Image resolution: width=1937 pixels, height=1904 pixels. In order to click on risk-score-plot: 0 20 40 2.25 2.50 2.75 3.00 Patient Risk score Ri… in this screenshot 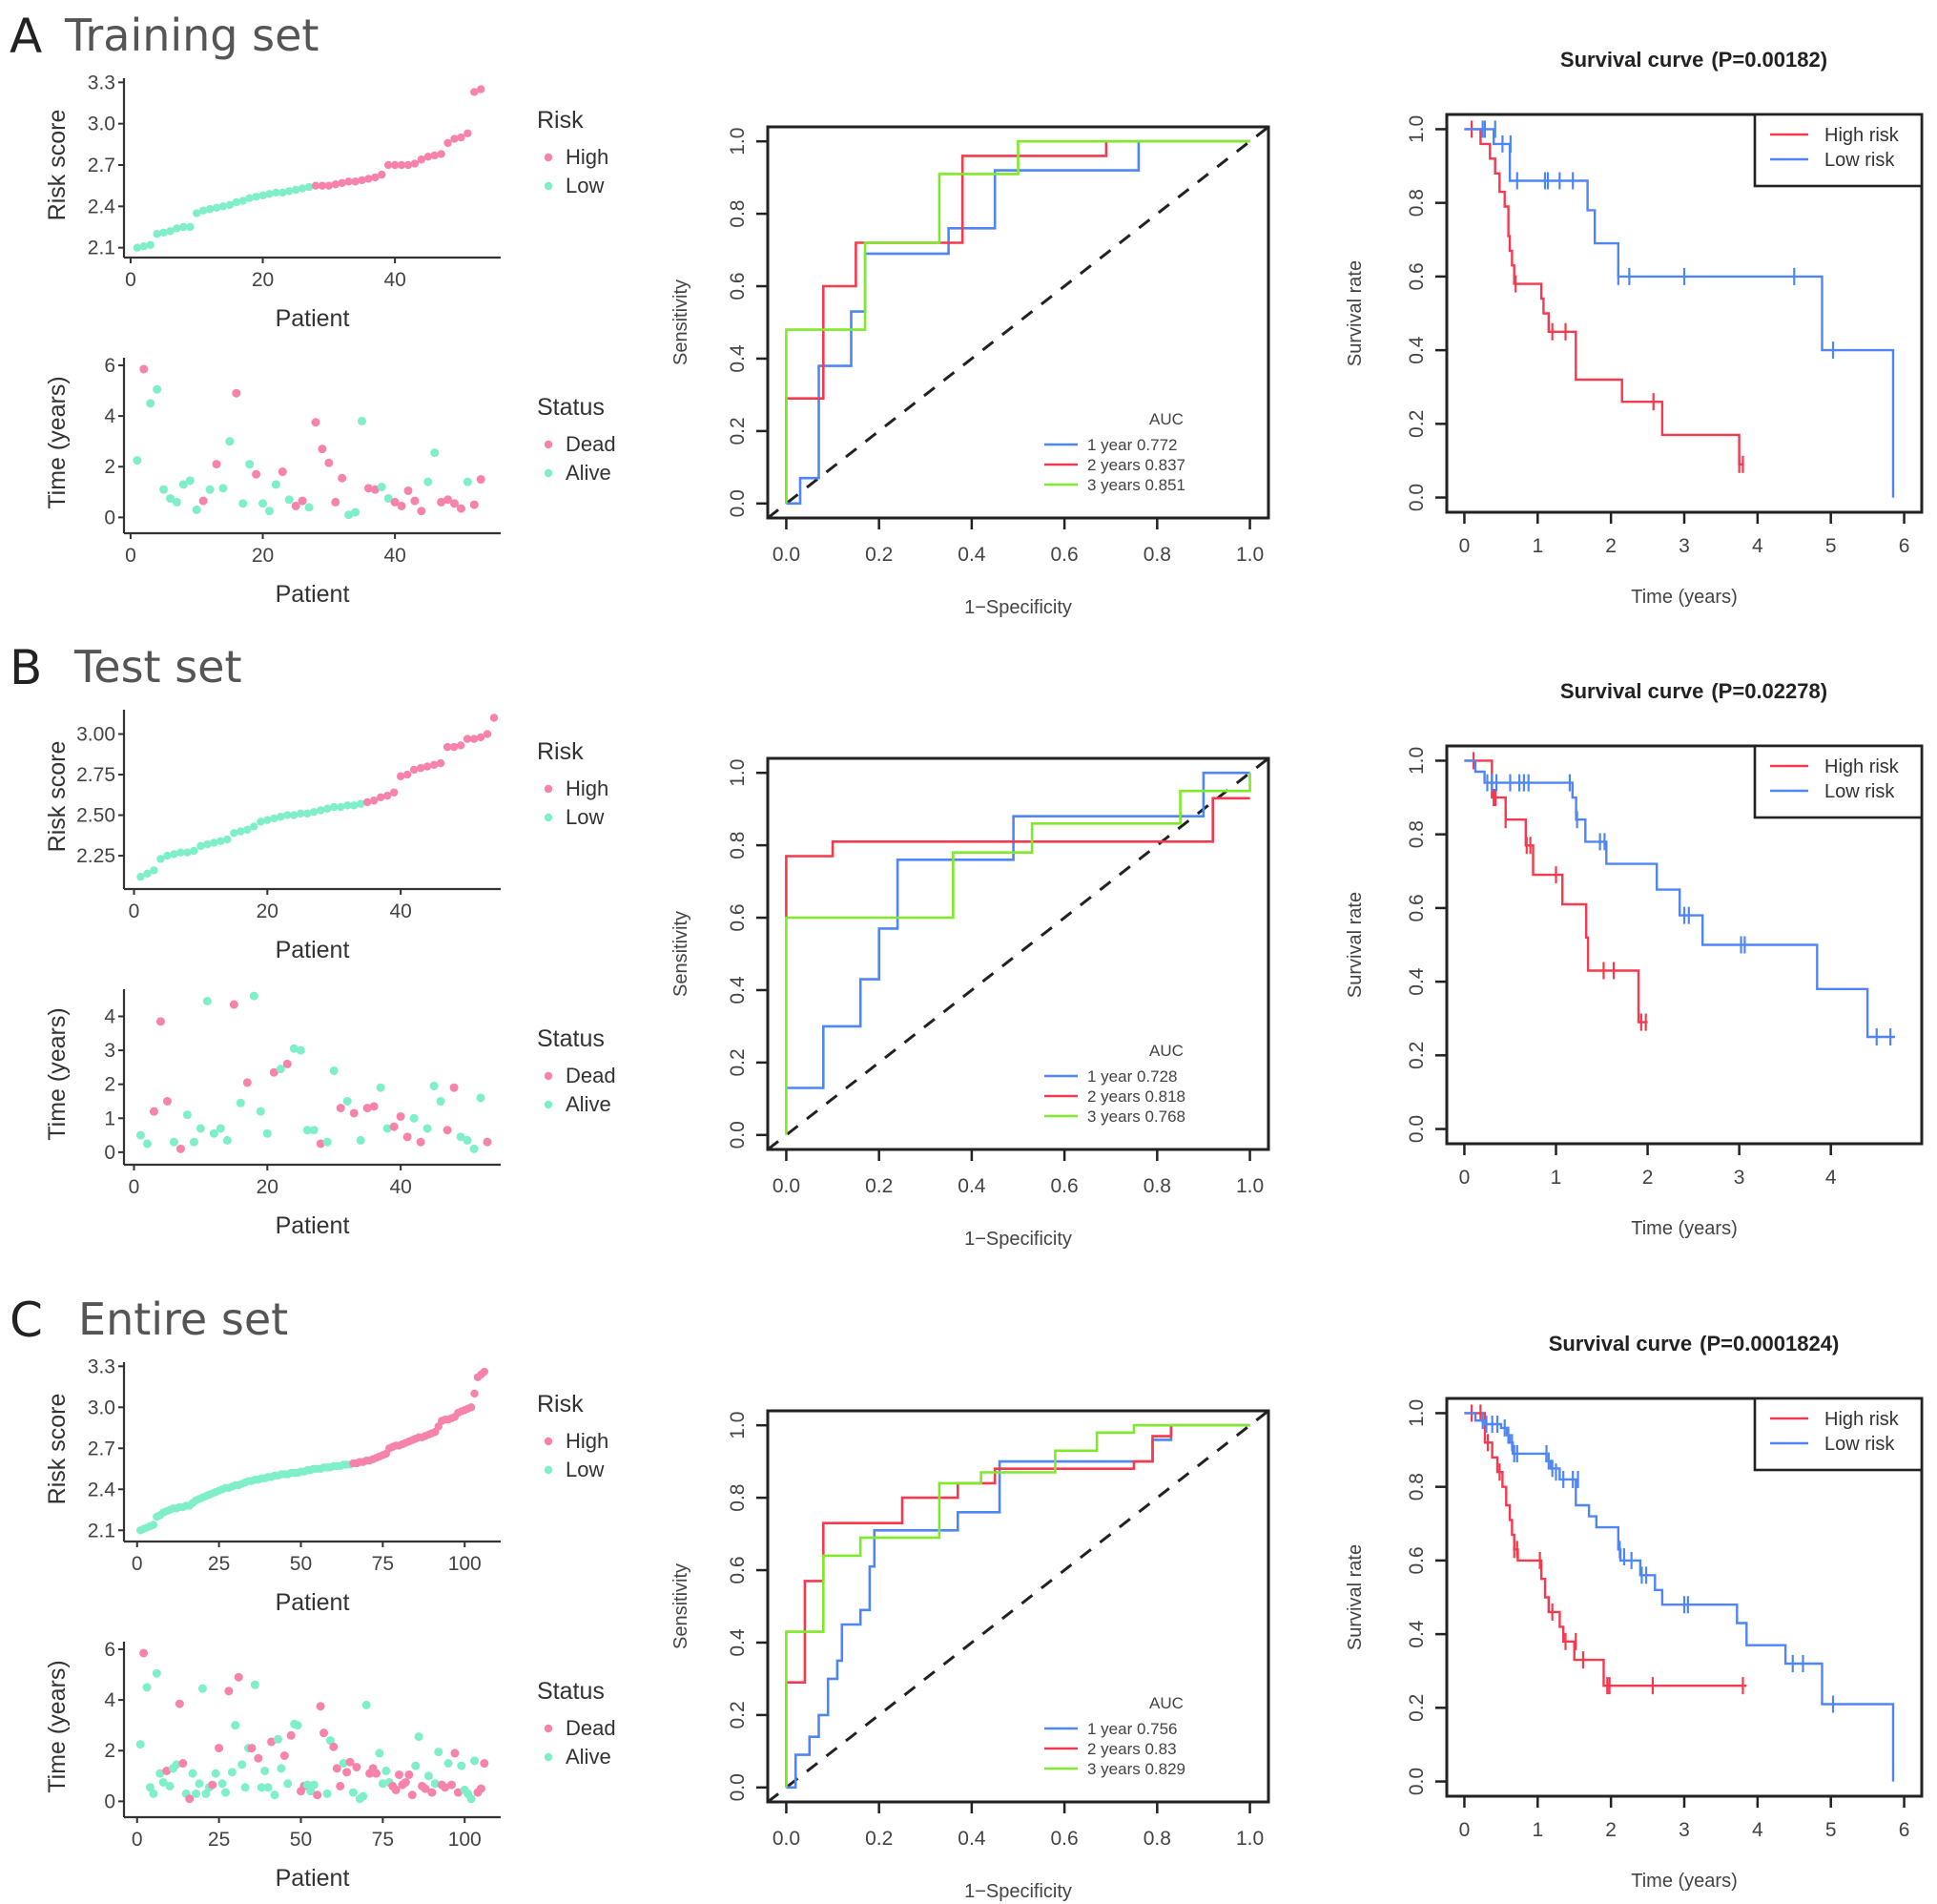, I will do `click(326, 836)`.